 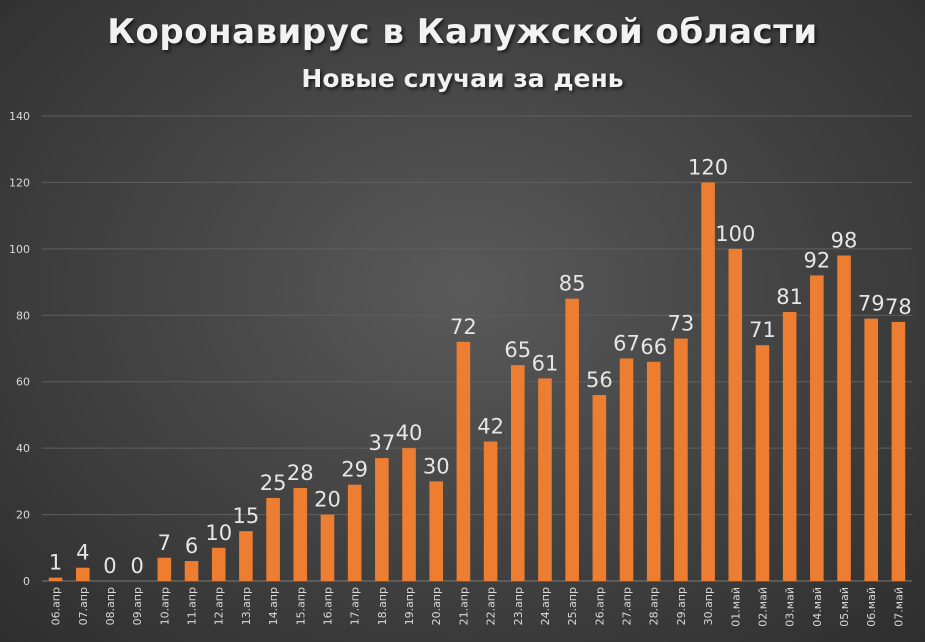 What do you see at coordinates (300, 473) in the screenshot?
I see `data-label: 28` at bounding box center [300, 473].